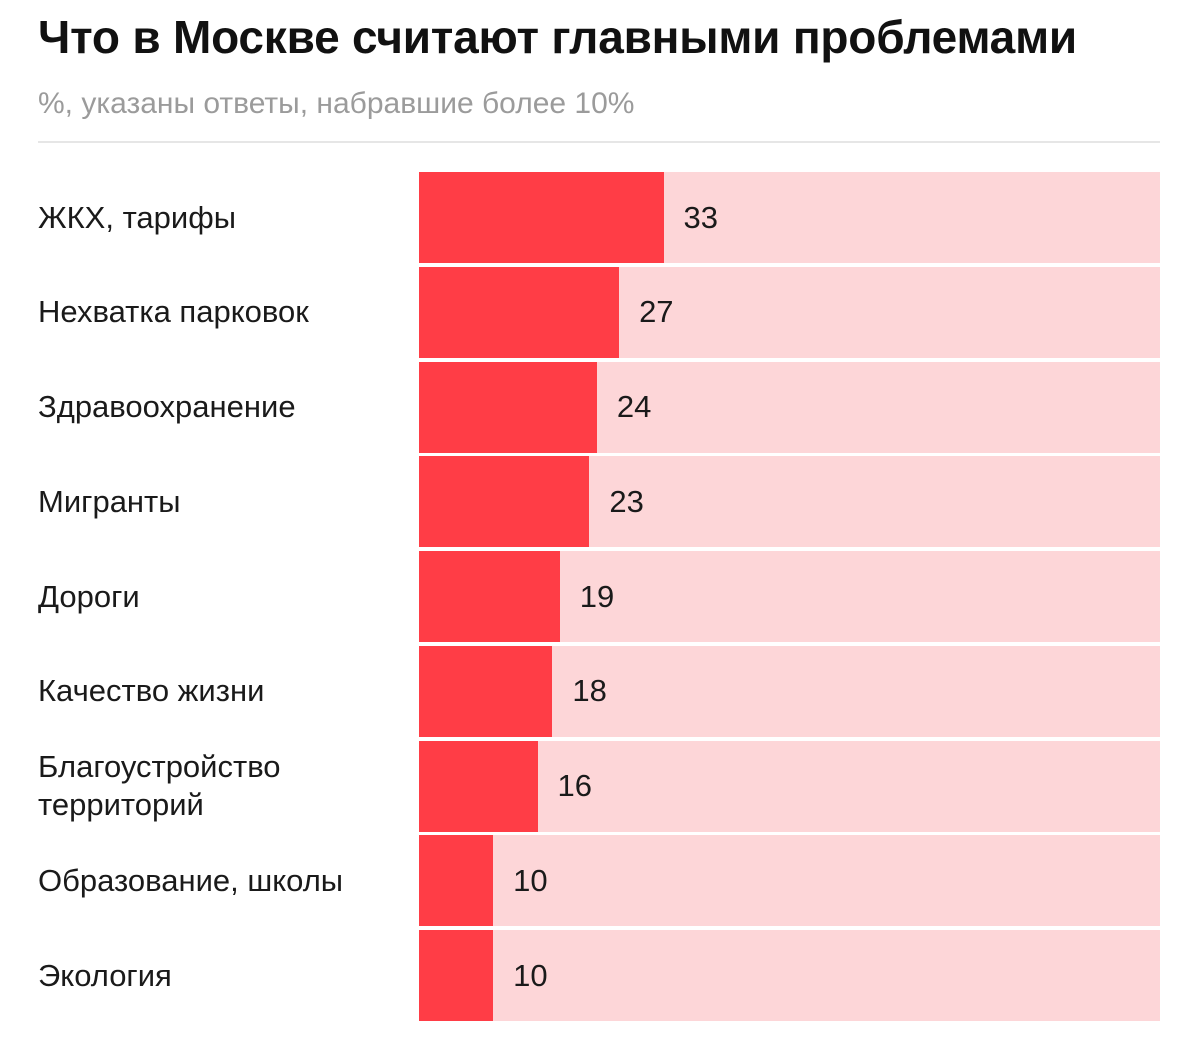 The image size is (1199, 1045). I want to click on value-label: 23, so click(626, 501).